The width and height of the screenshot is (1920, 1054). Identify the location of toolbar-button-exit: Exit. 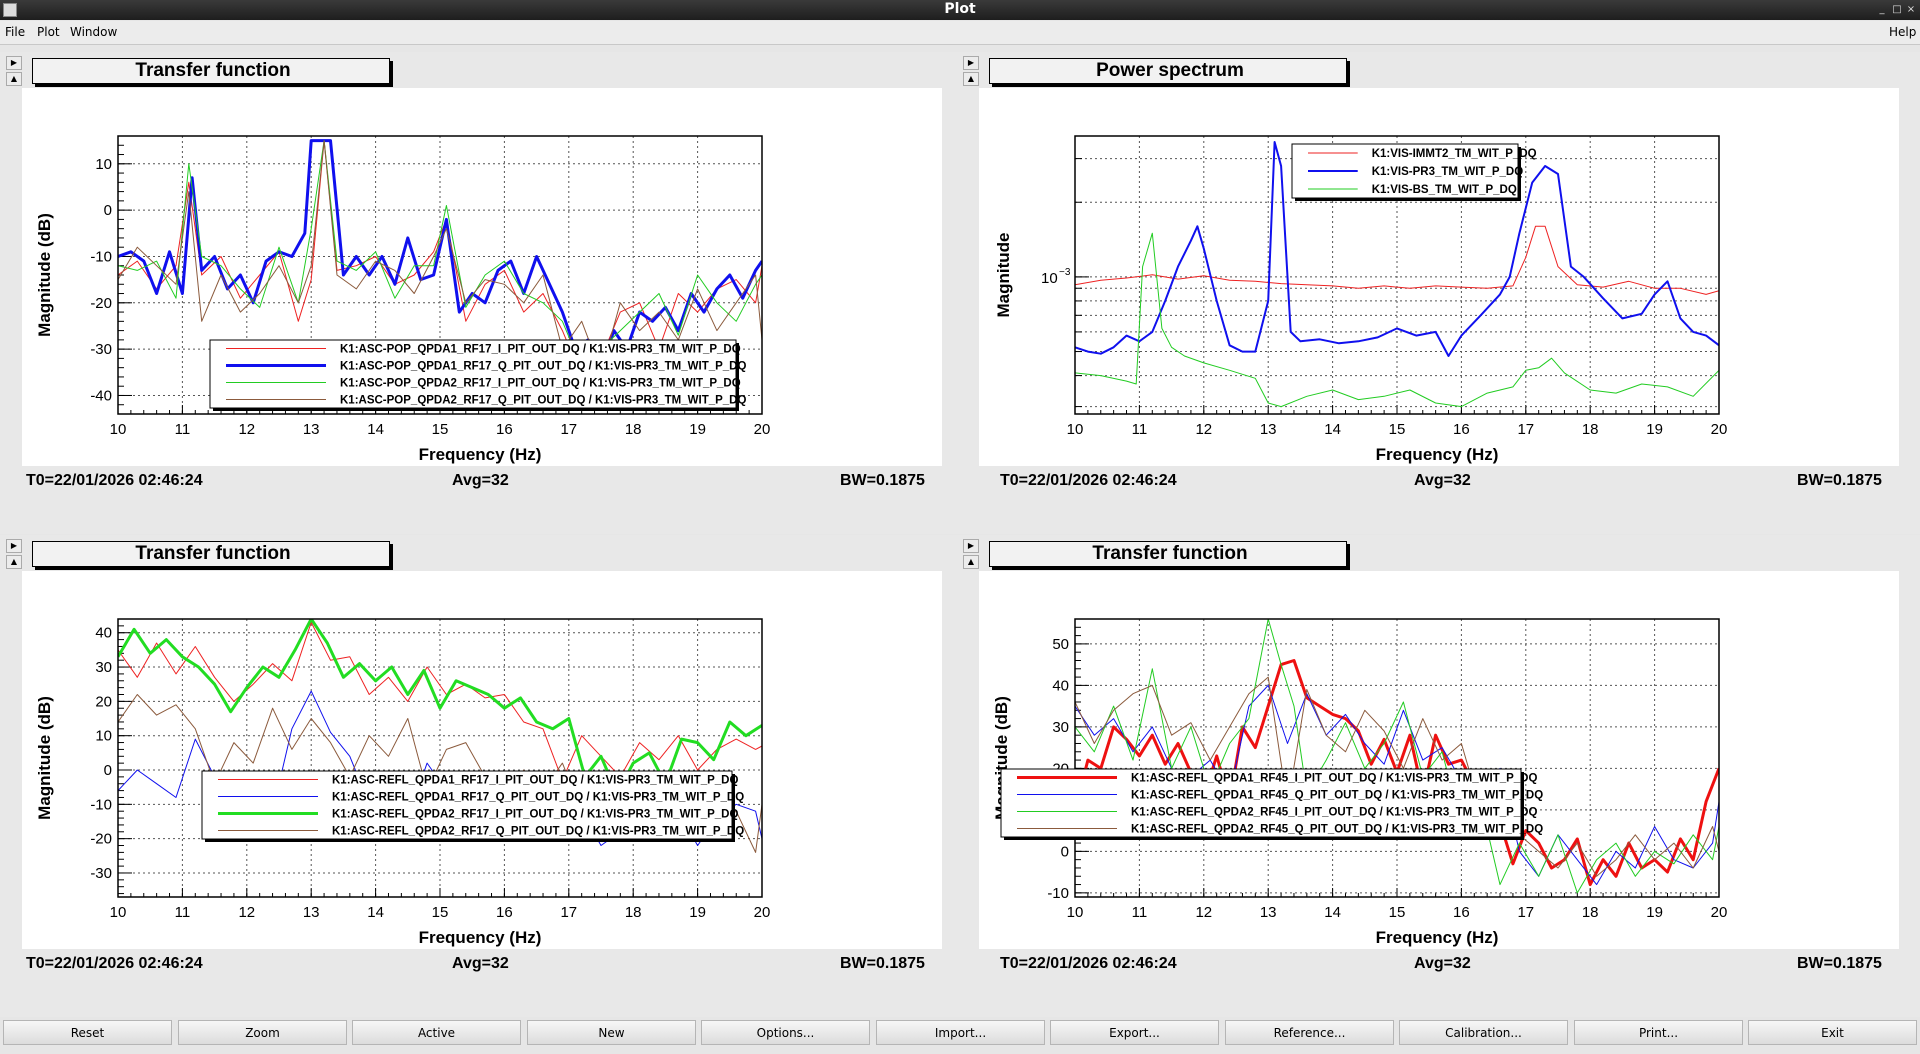
(1832, 1032).